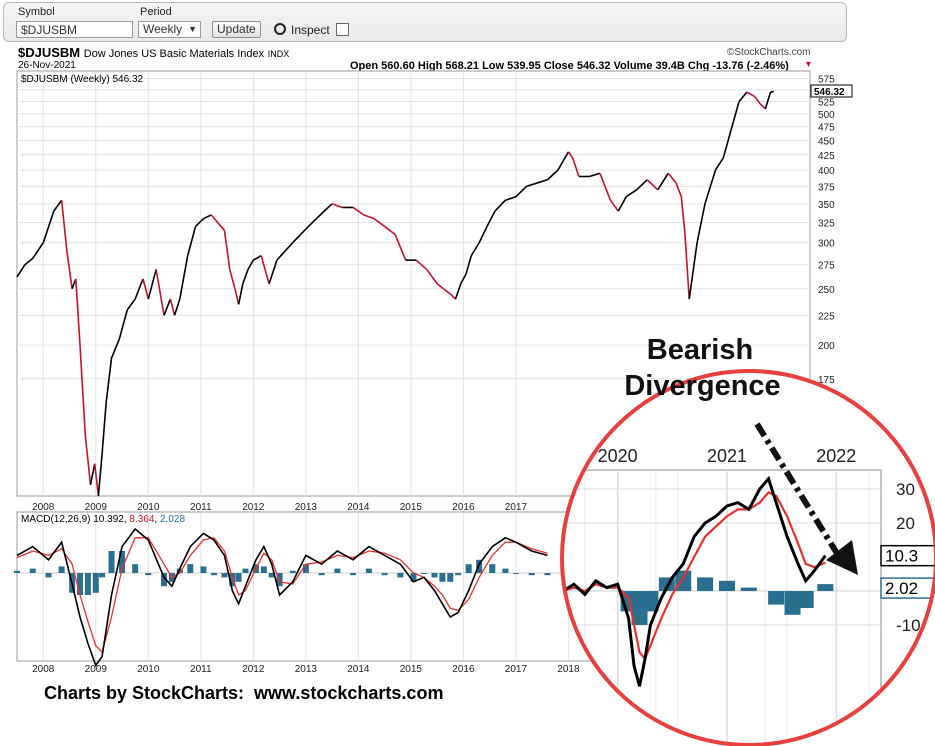 The image size is (935, 746). I want to click on inset-x-tick-label: 2021, so click(727, 456).